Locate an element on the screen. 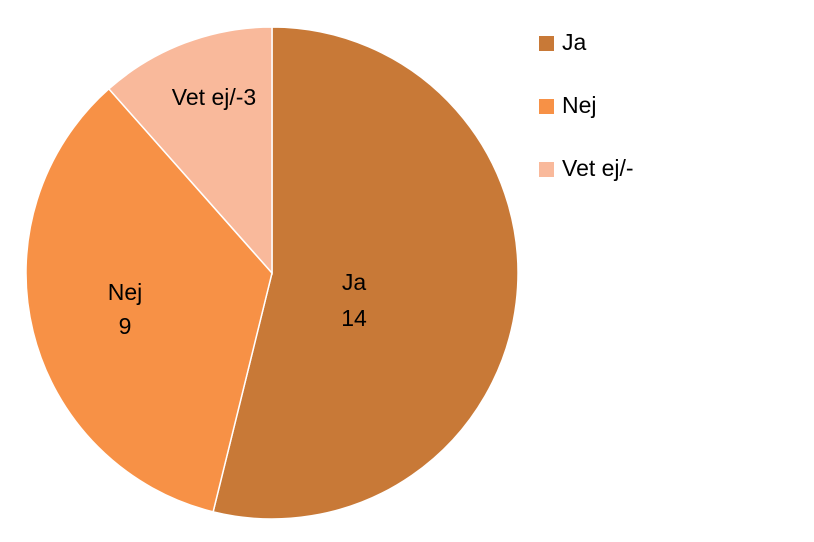  data-label-value: 3 is located at coordinates (249, 97).